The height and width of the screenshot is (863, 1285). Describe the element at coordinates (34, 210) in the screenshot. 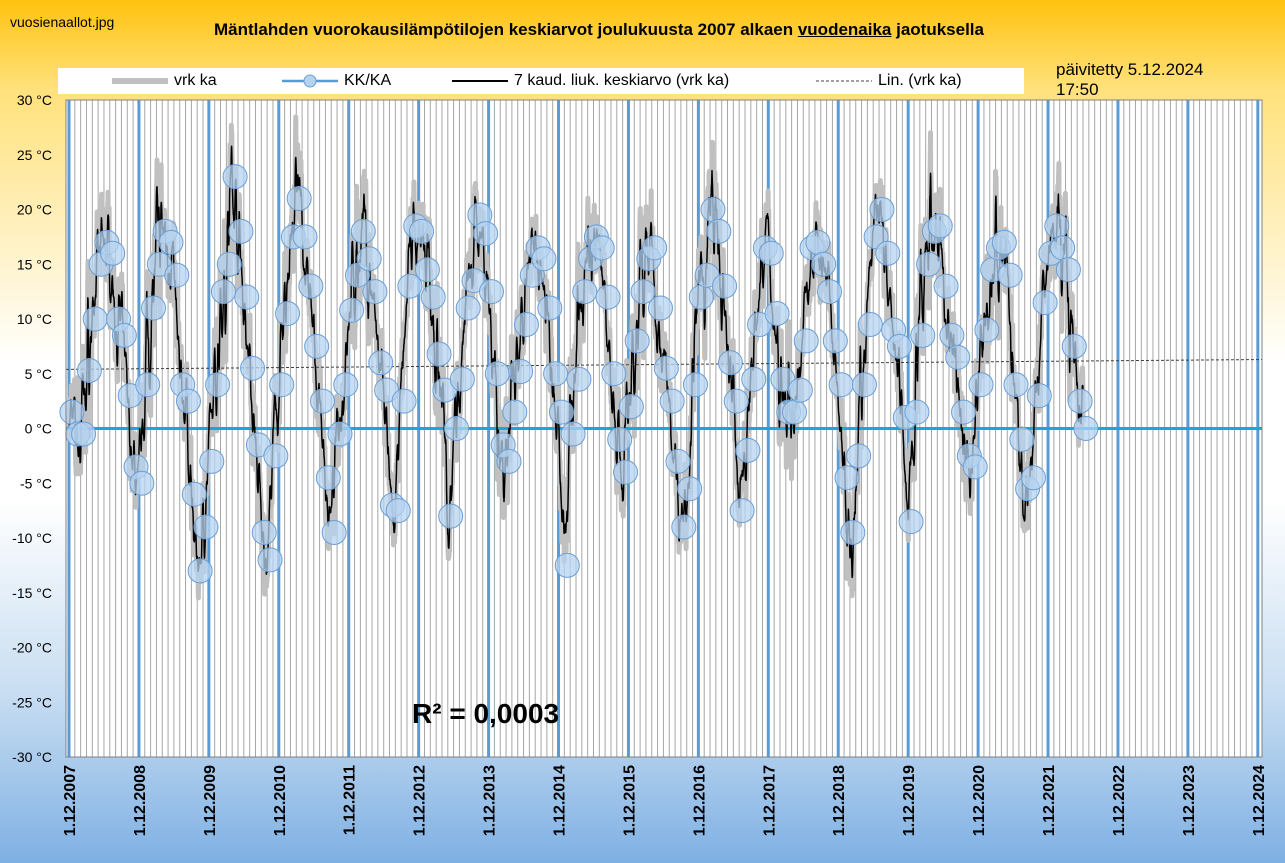

I see `y-tick-label: 20 °C` at that location.